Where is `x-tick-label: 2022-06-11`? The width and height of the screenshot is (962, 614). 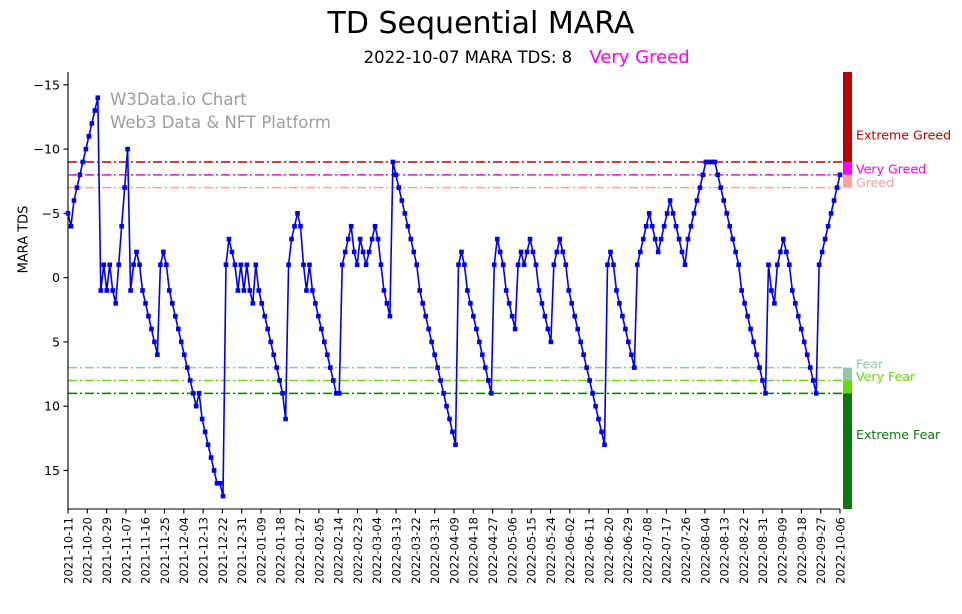
x-tick-label: 2022-06-11 is located at coordinates (590, 550).